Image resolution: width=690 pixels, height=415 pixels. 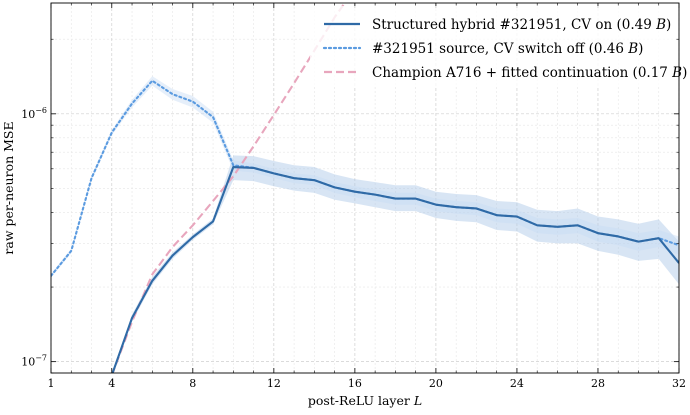 I want to click on x-tick-label: 8, so click(x=192, y=383).